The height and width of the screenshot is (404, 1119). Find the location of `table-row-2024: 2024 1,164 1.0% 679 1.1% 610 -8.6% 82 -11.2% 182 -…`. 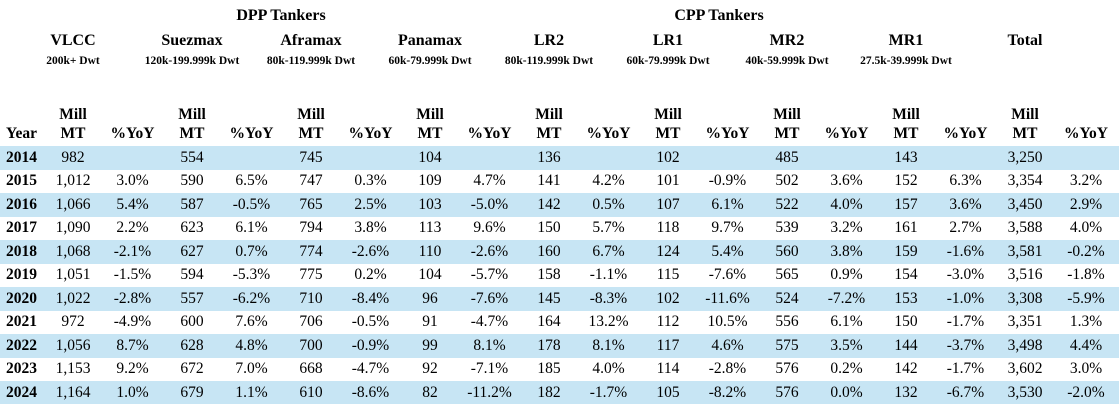

table-row-2024: 2024 1,164 1.0% 679 1.1% 610 -8.6% 82 -11.2% 182 -… is located at coordinates (559, 392).